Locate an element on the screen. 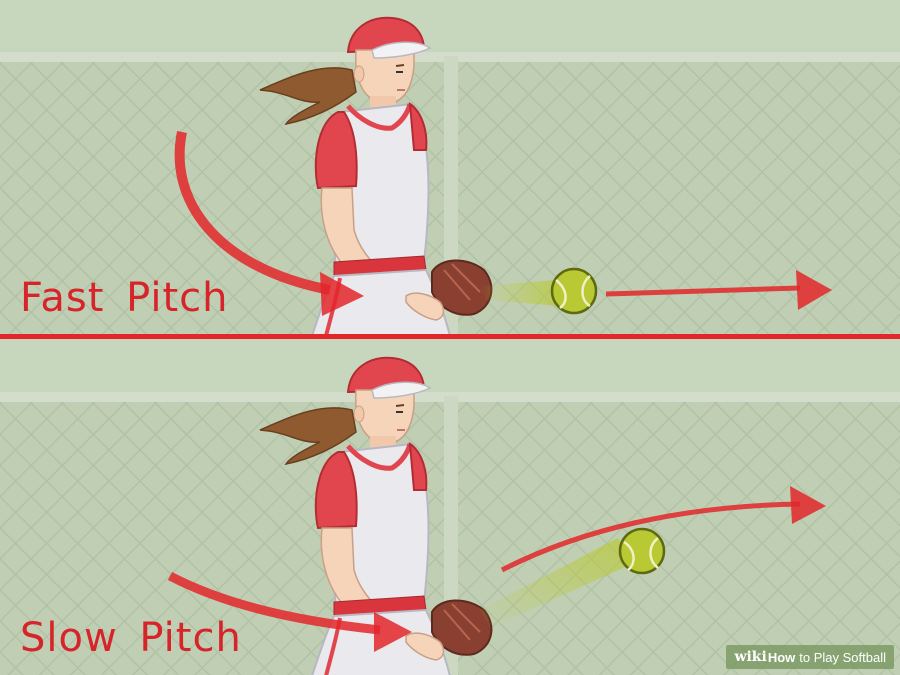 The width and height of the screenshot is (900, 675). panel-divider is located at coordinates (450, 336).